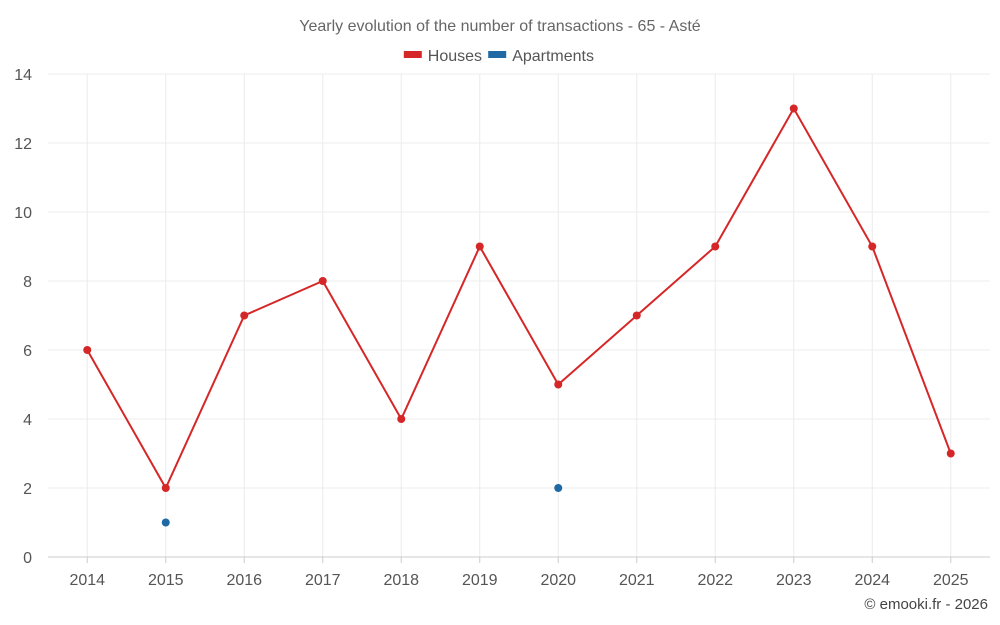 The height and width of the screenshot is (625, 1000). I want to click on y-tick-label: 12, so click(23, 144).